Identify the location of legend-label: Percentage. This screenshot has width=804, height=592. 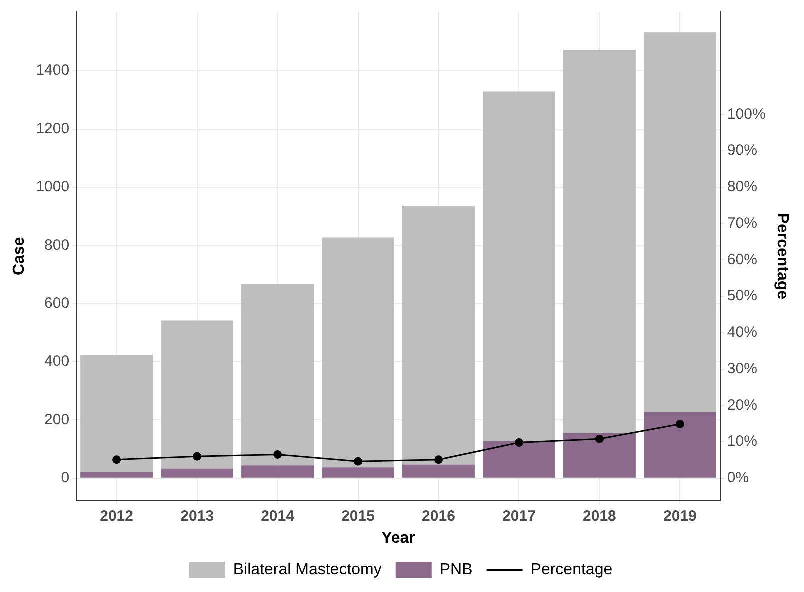
(571, 569).